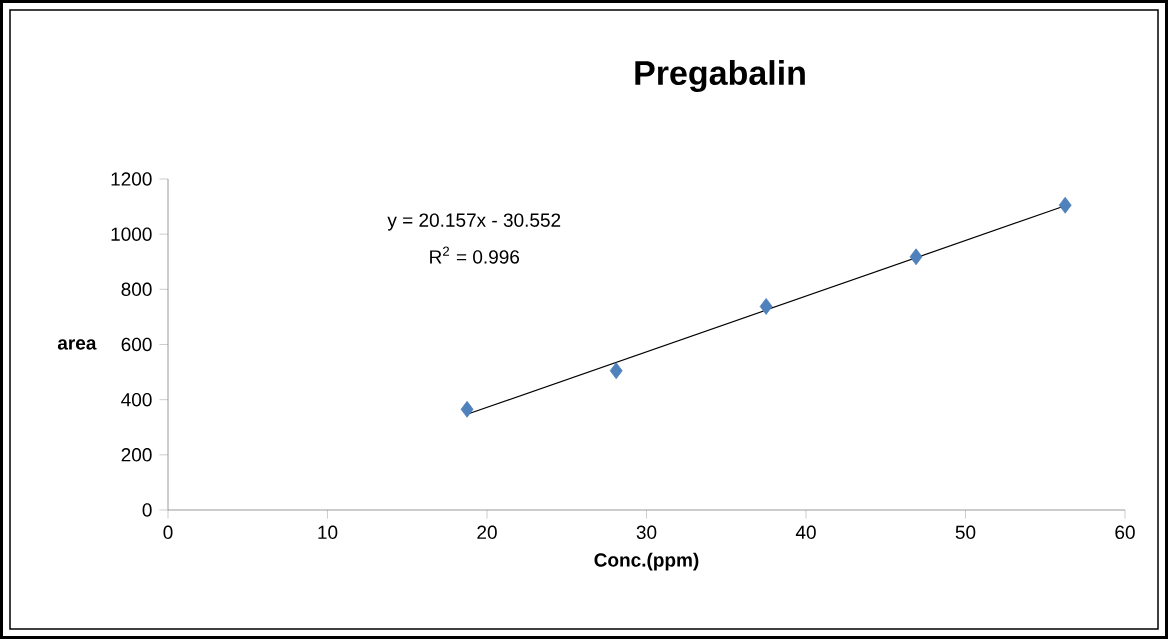  What do you see at coordinates (646, 561) in the screenshot?
I see `x-axis-title: Conc.(ppm)` at bounding box center [646, 561].